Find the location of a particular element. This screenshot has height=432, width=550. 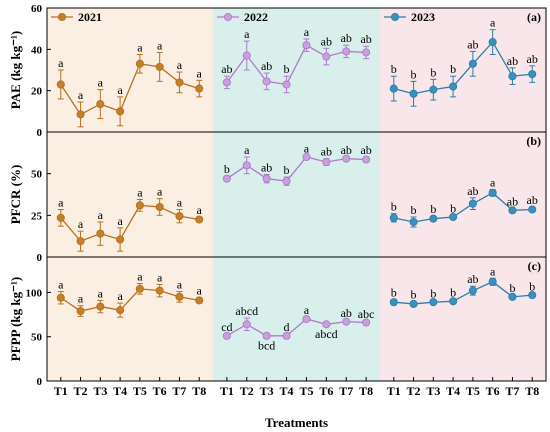

significance-label: d is located at coordinates (287, 327).